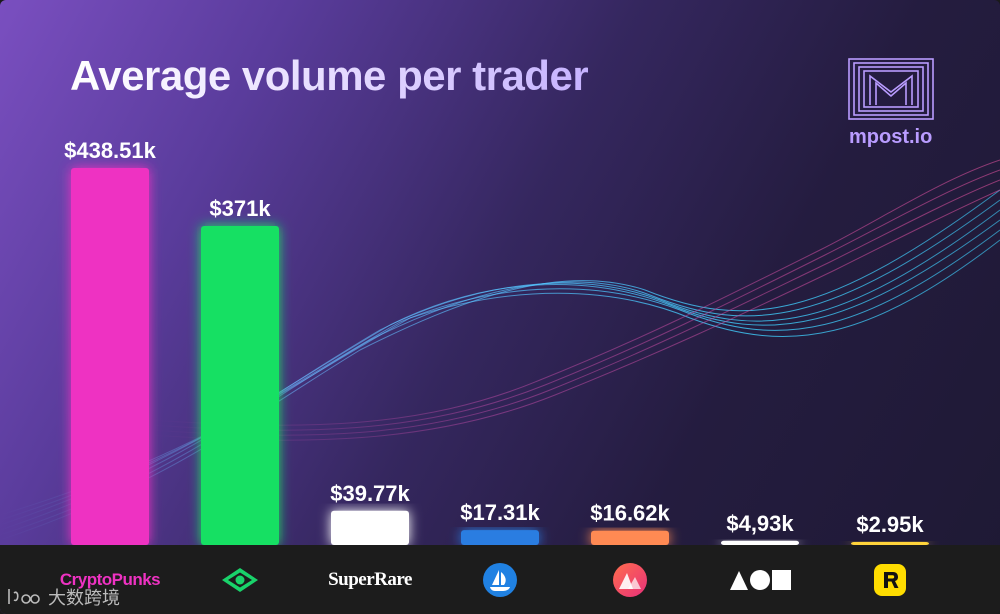  Describe the element at coordinates (240, 208) in the screenshot. I see `bar-value-label-2: $371k` at that location.